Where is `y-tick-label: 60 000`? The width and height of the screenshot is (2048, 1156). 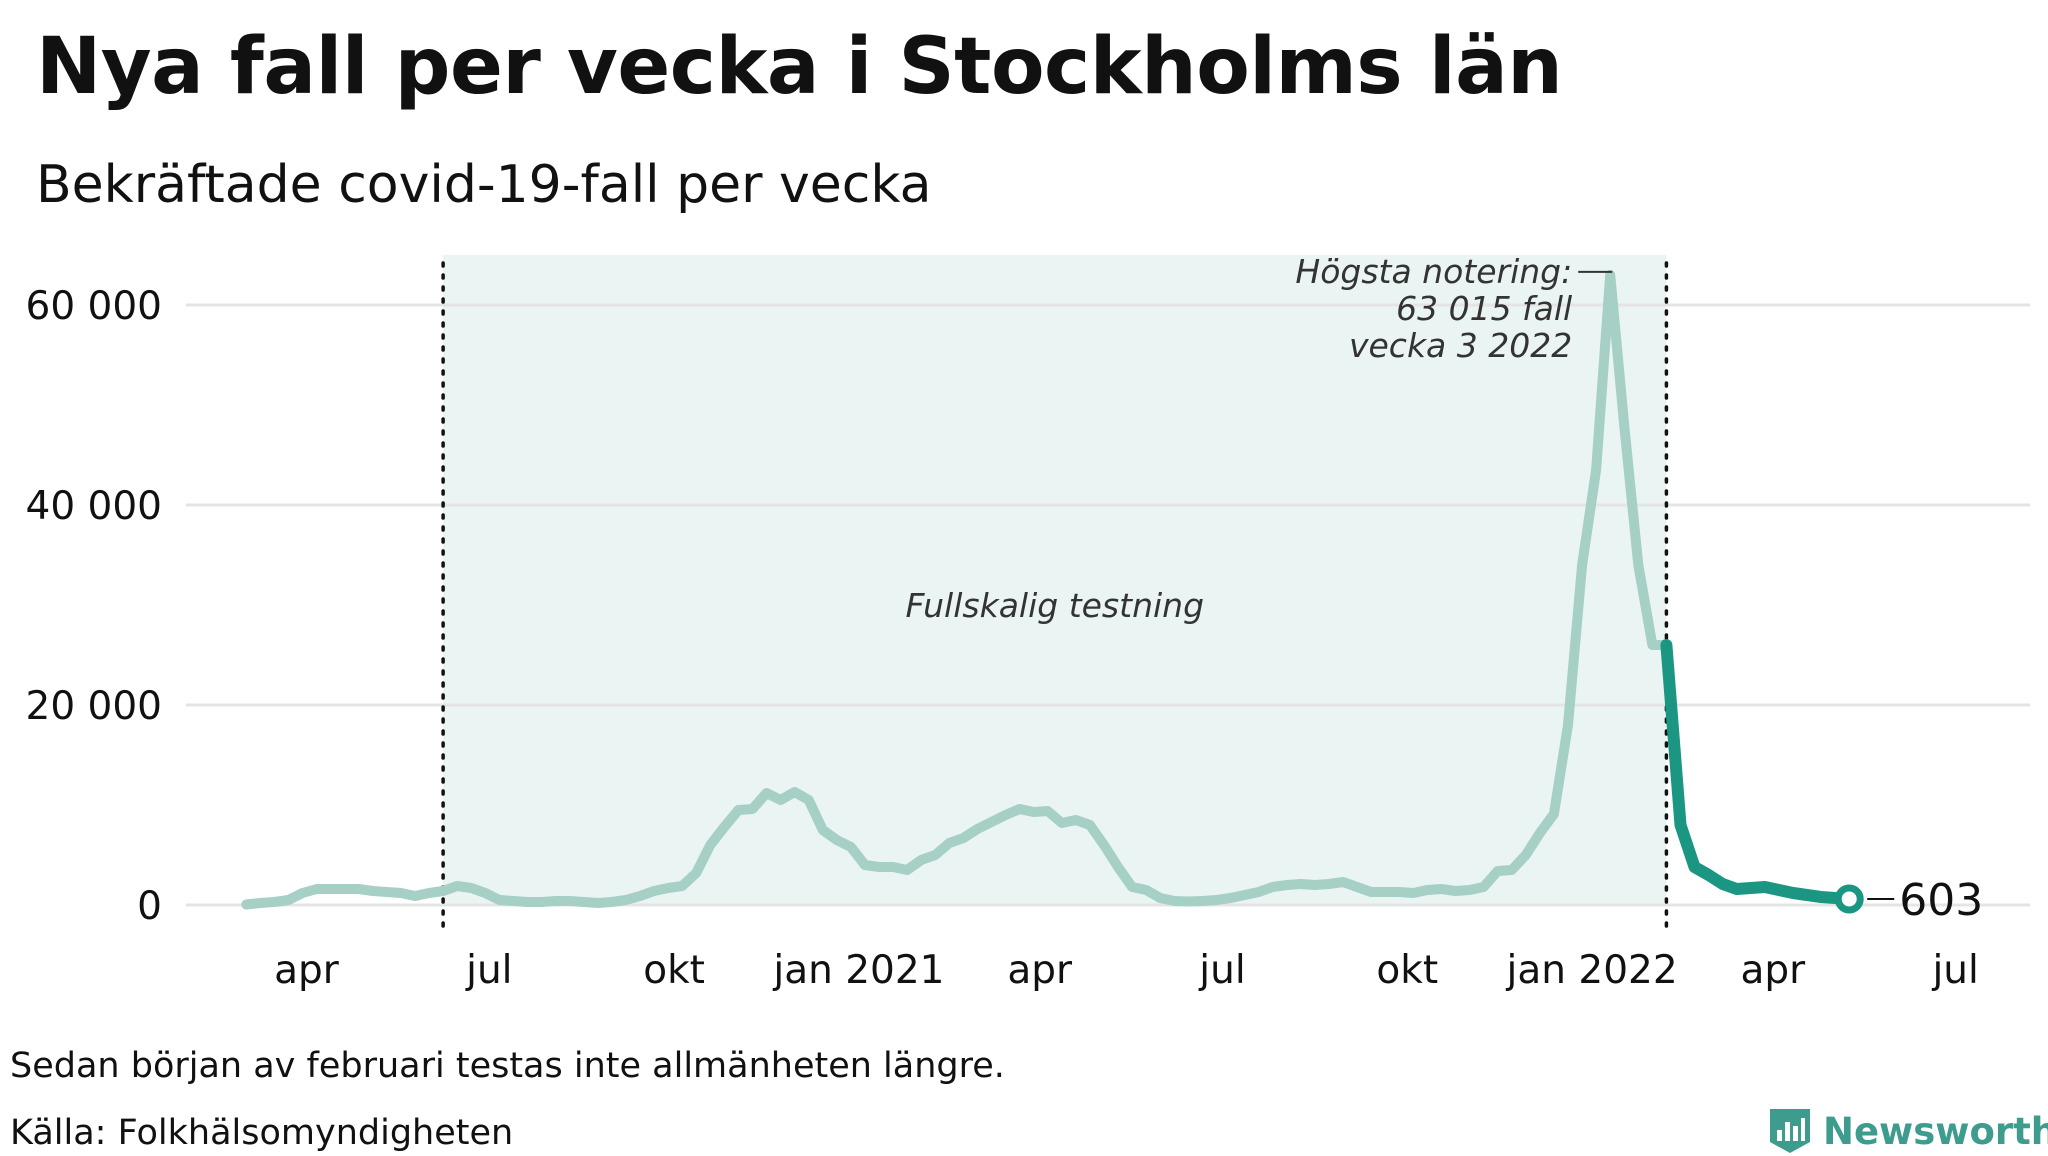 y-tick-label: 60 000 is located at coordinates (94, 306).